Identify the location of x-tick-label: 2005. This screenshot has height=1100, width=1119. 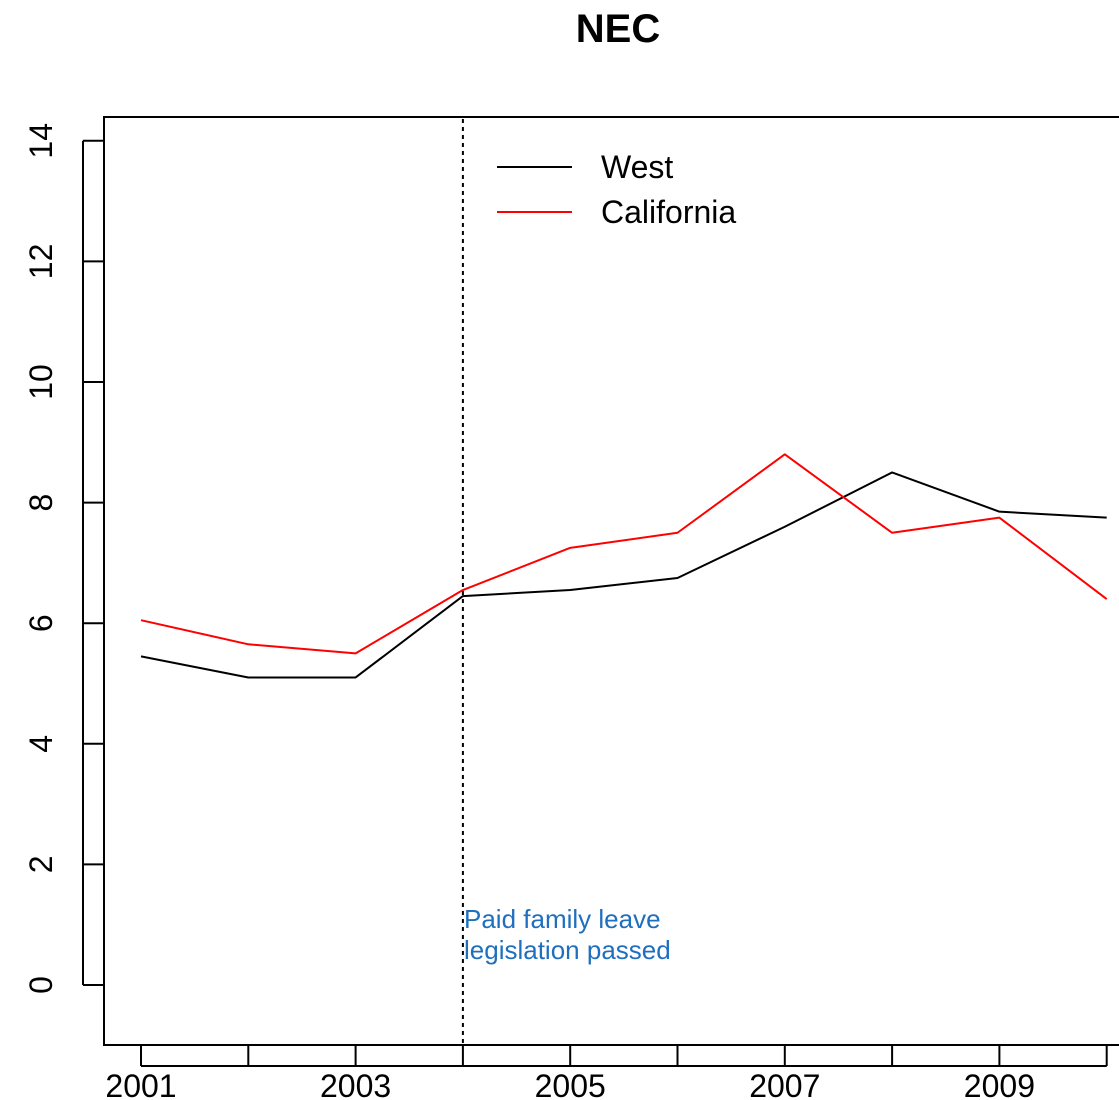
(570, 1084).